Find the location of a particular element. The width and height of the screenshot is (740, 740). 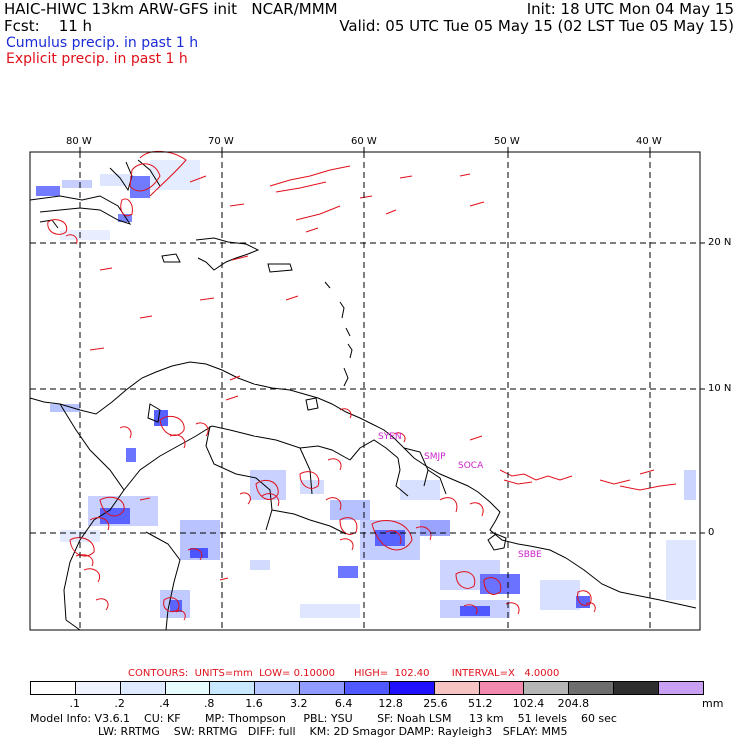

legend-explicit: Explicit precip. in past 1 h is located at coordinates (97, 59).